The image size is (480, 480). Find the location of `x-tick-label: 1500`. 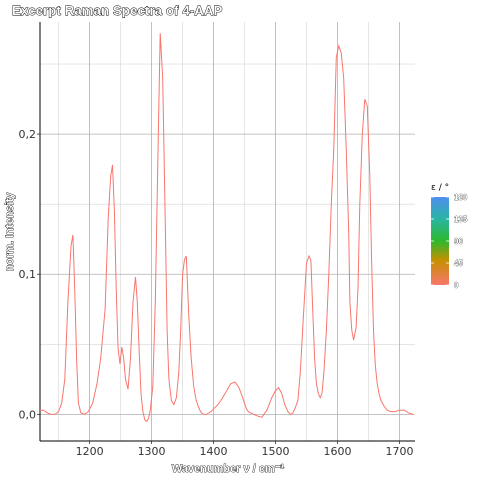

x-tick-label: 1500 is located at coordinates (276, 451).